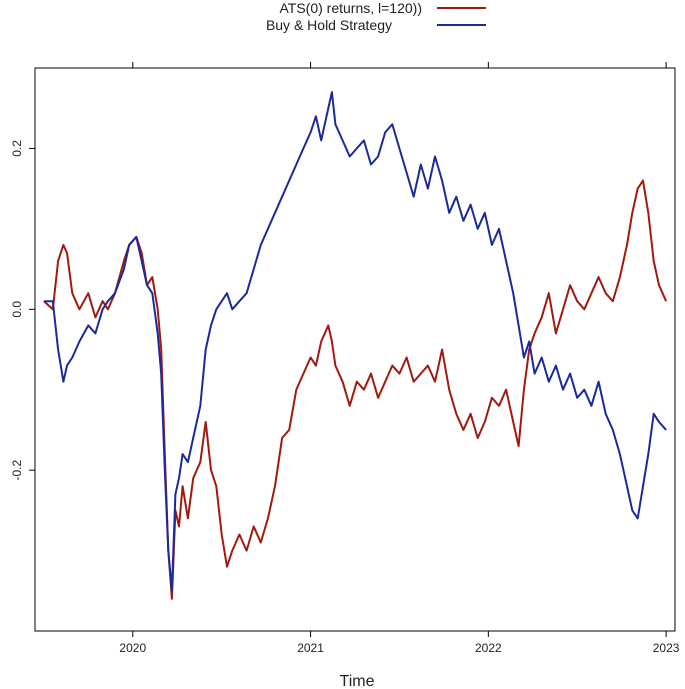 The height and width of the screenshot is (689, 685). What do you see at coordinates (17, 469) in the screenshot?
I see `y-tick-label: -0.2` at bounding box center [17, 469].